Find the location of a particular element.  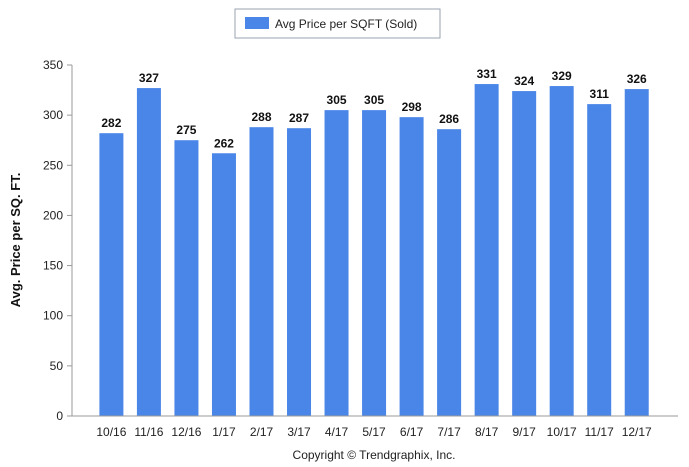

bar-value-label: 327 is located at coordinates (149, 78).